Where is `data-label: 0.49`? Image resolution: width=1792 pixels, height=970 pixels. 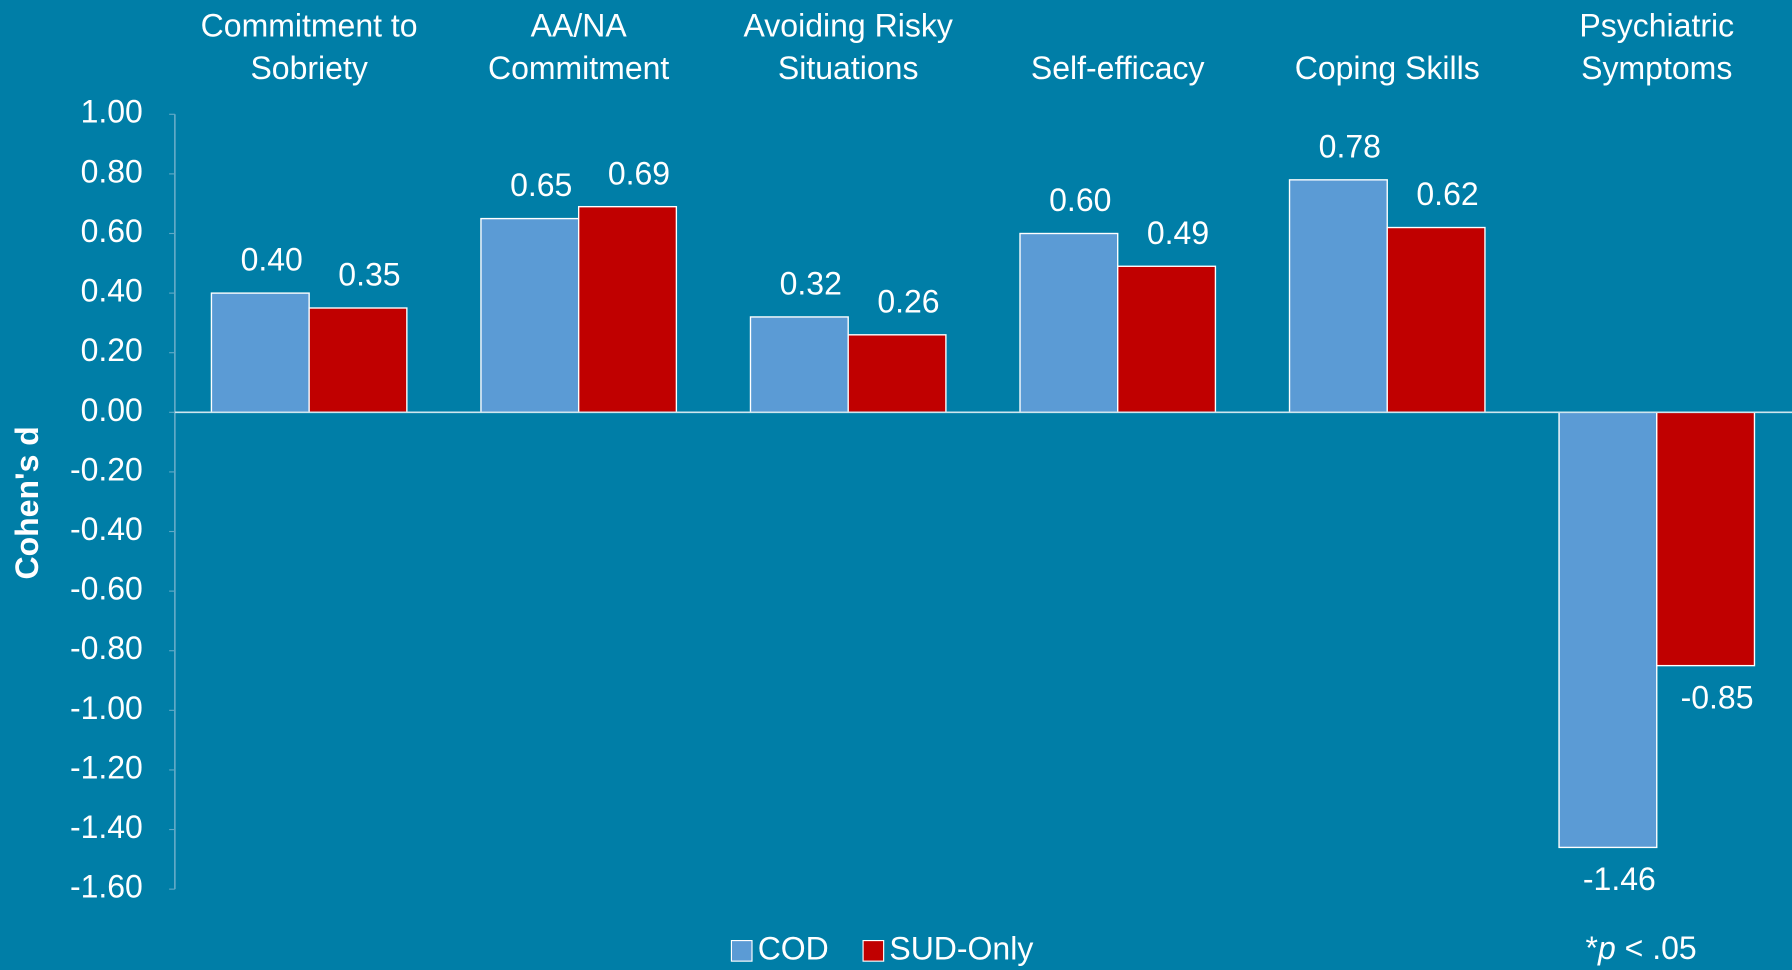 data-label: 0.49 is located at coordinates (1178, 233).